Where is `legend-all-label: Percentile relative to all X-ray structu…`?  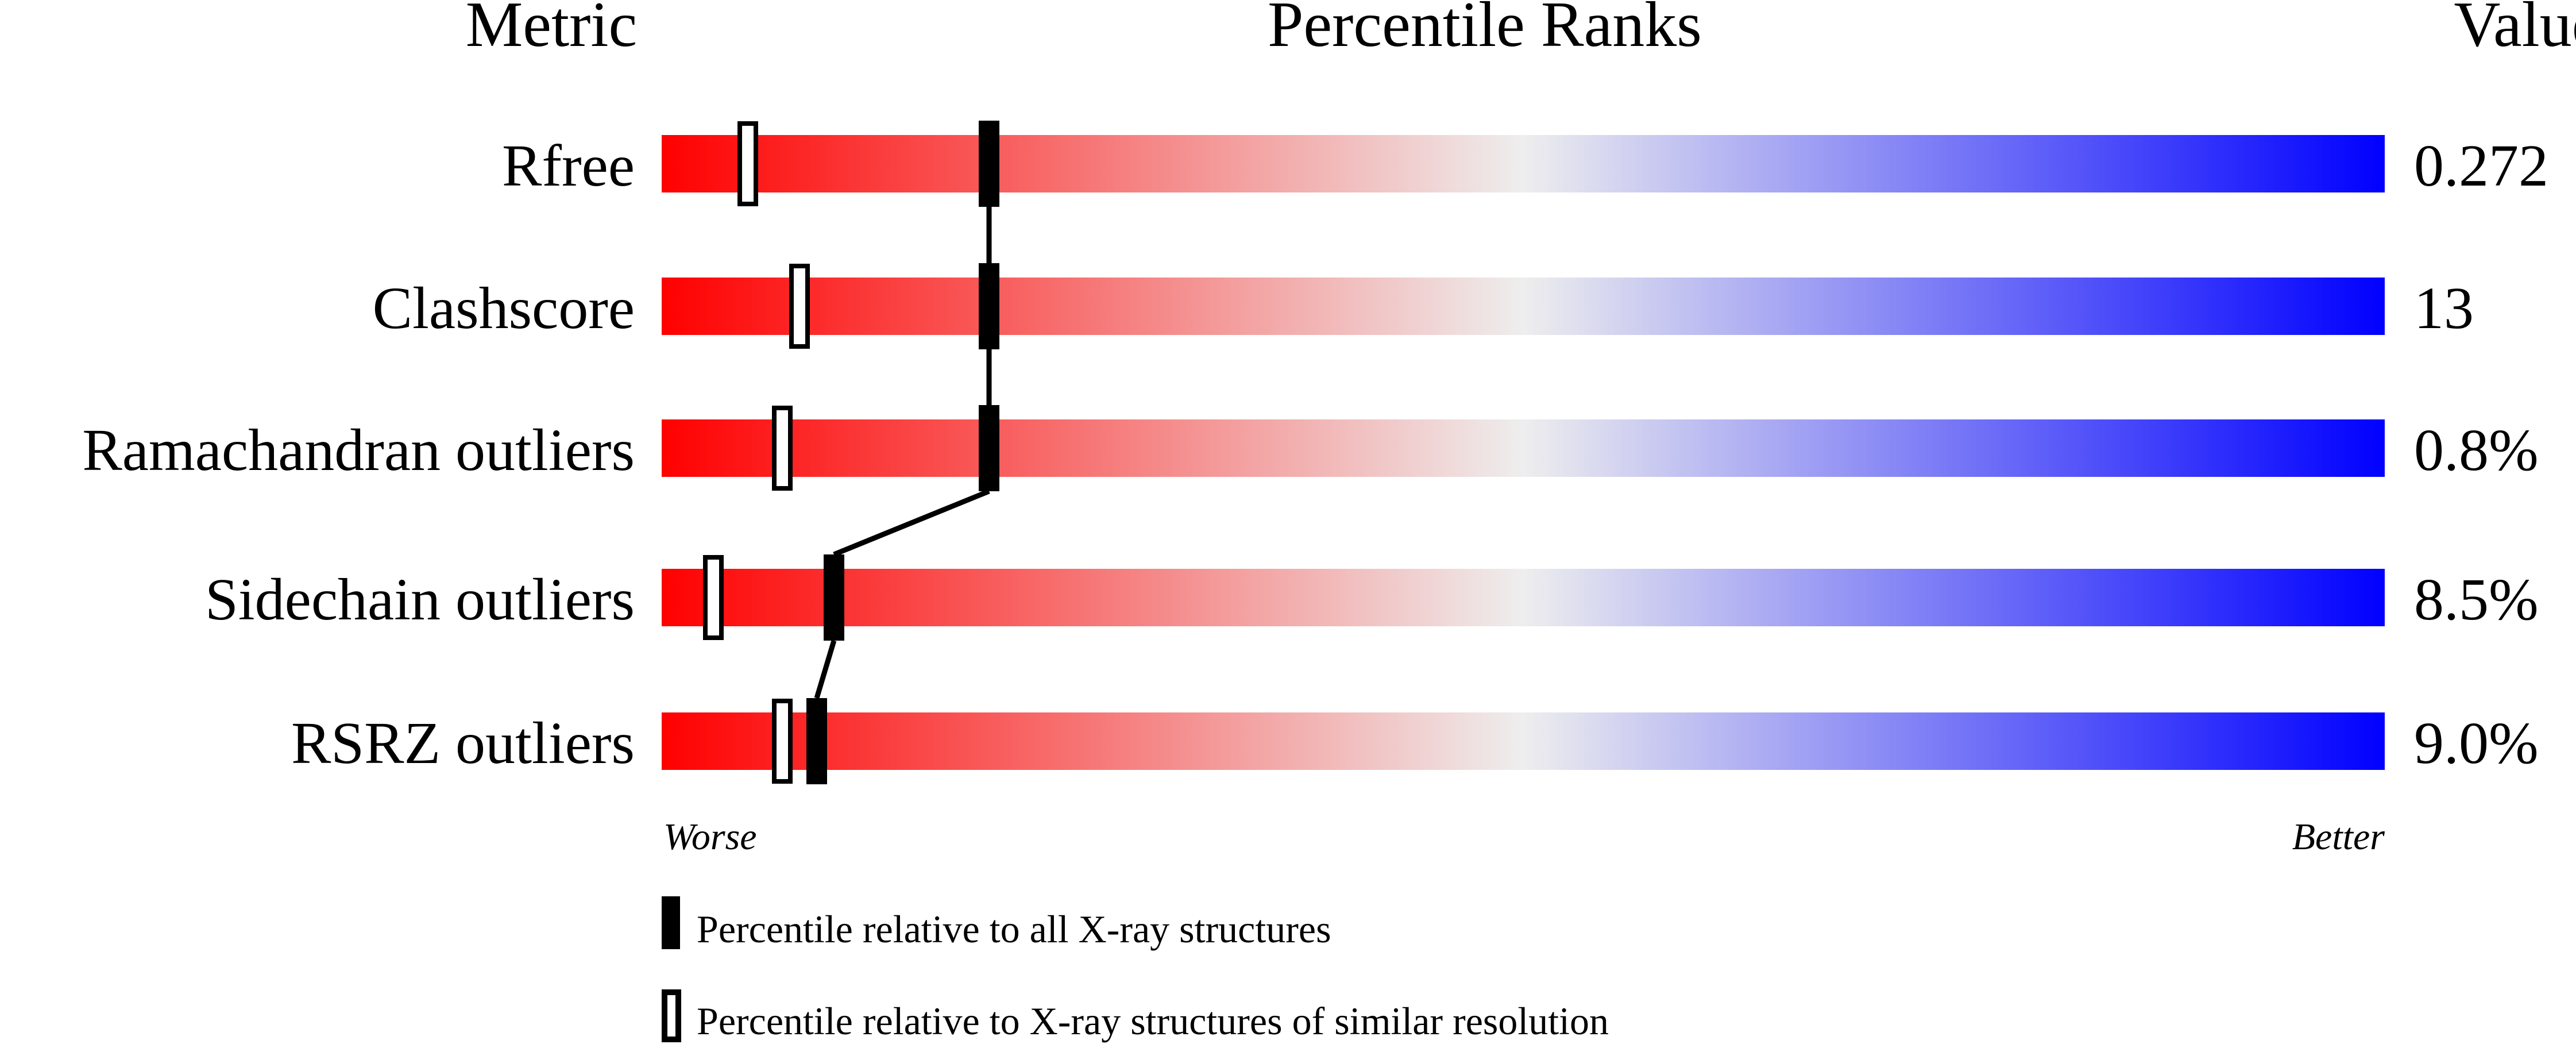 legend-all-label: Percentile relative to all X-ray structu… is located at coordinates (1014, 929).